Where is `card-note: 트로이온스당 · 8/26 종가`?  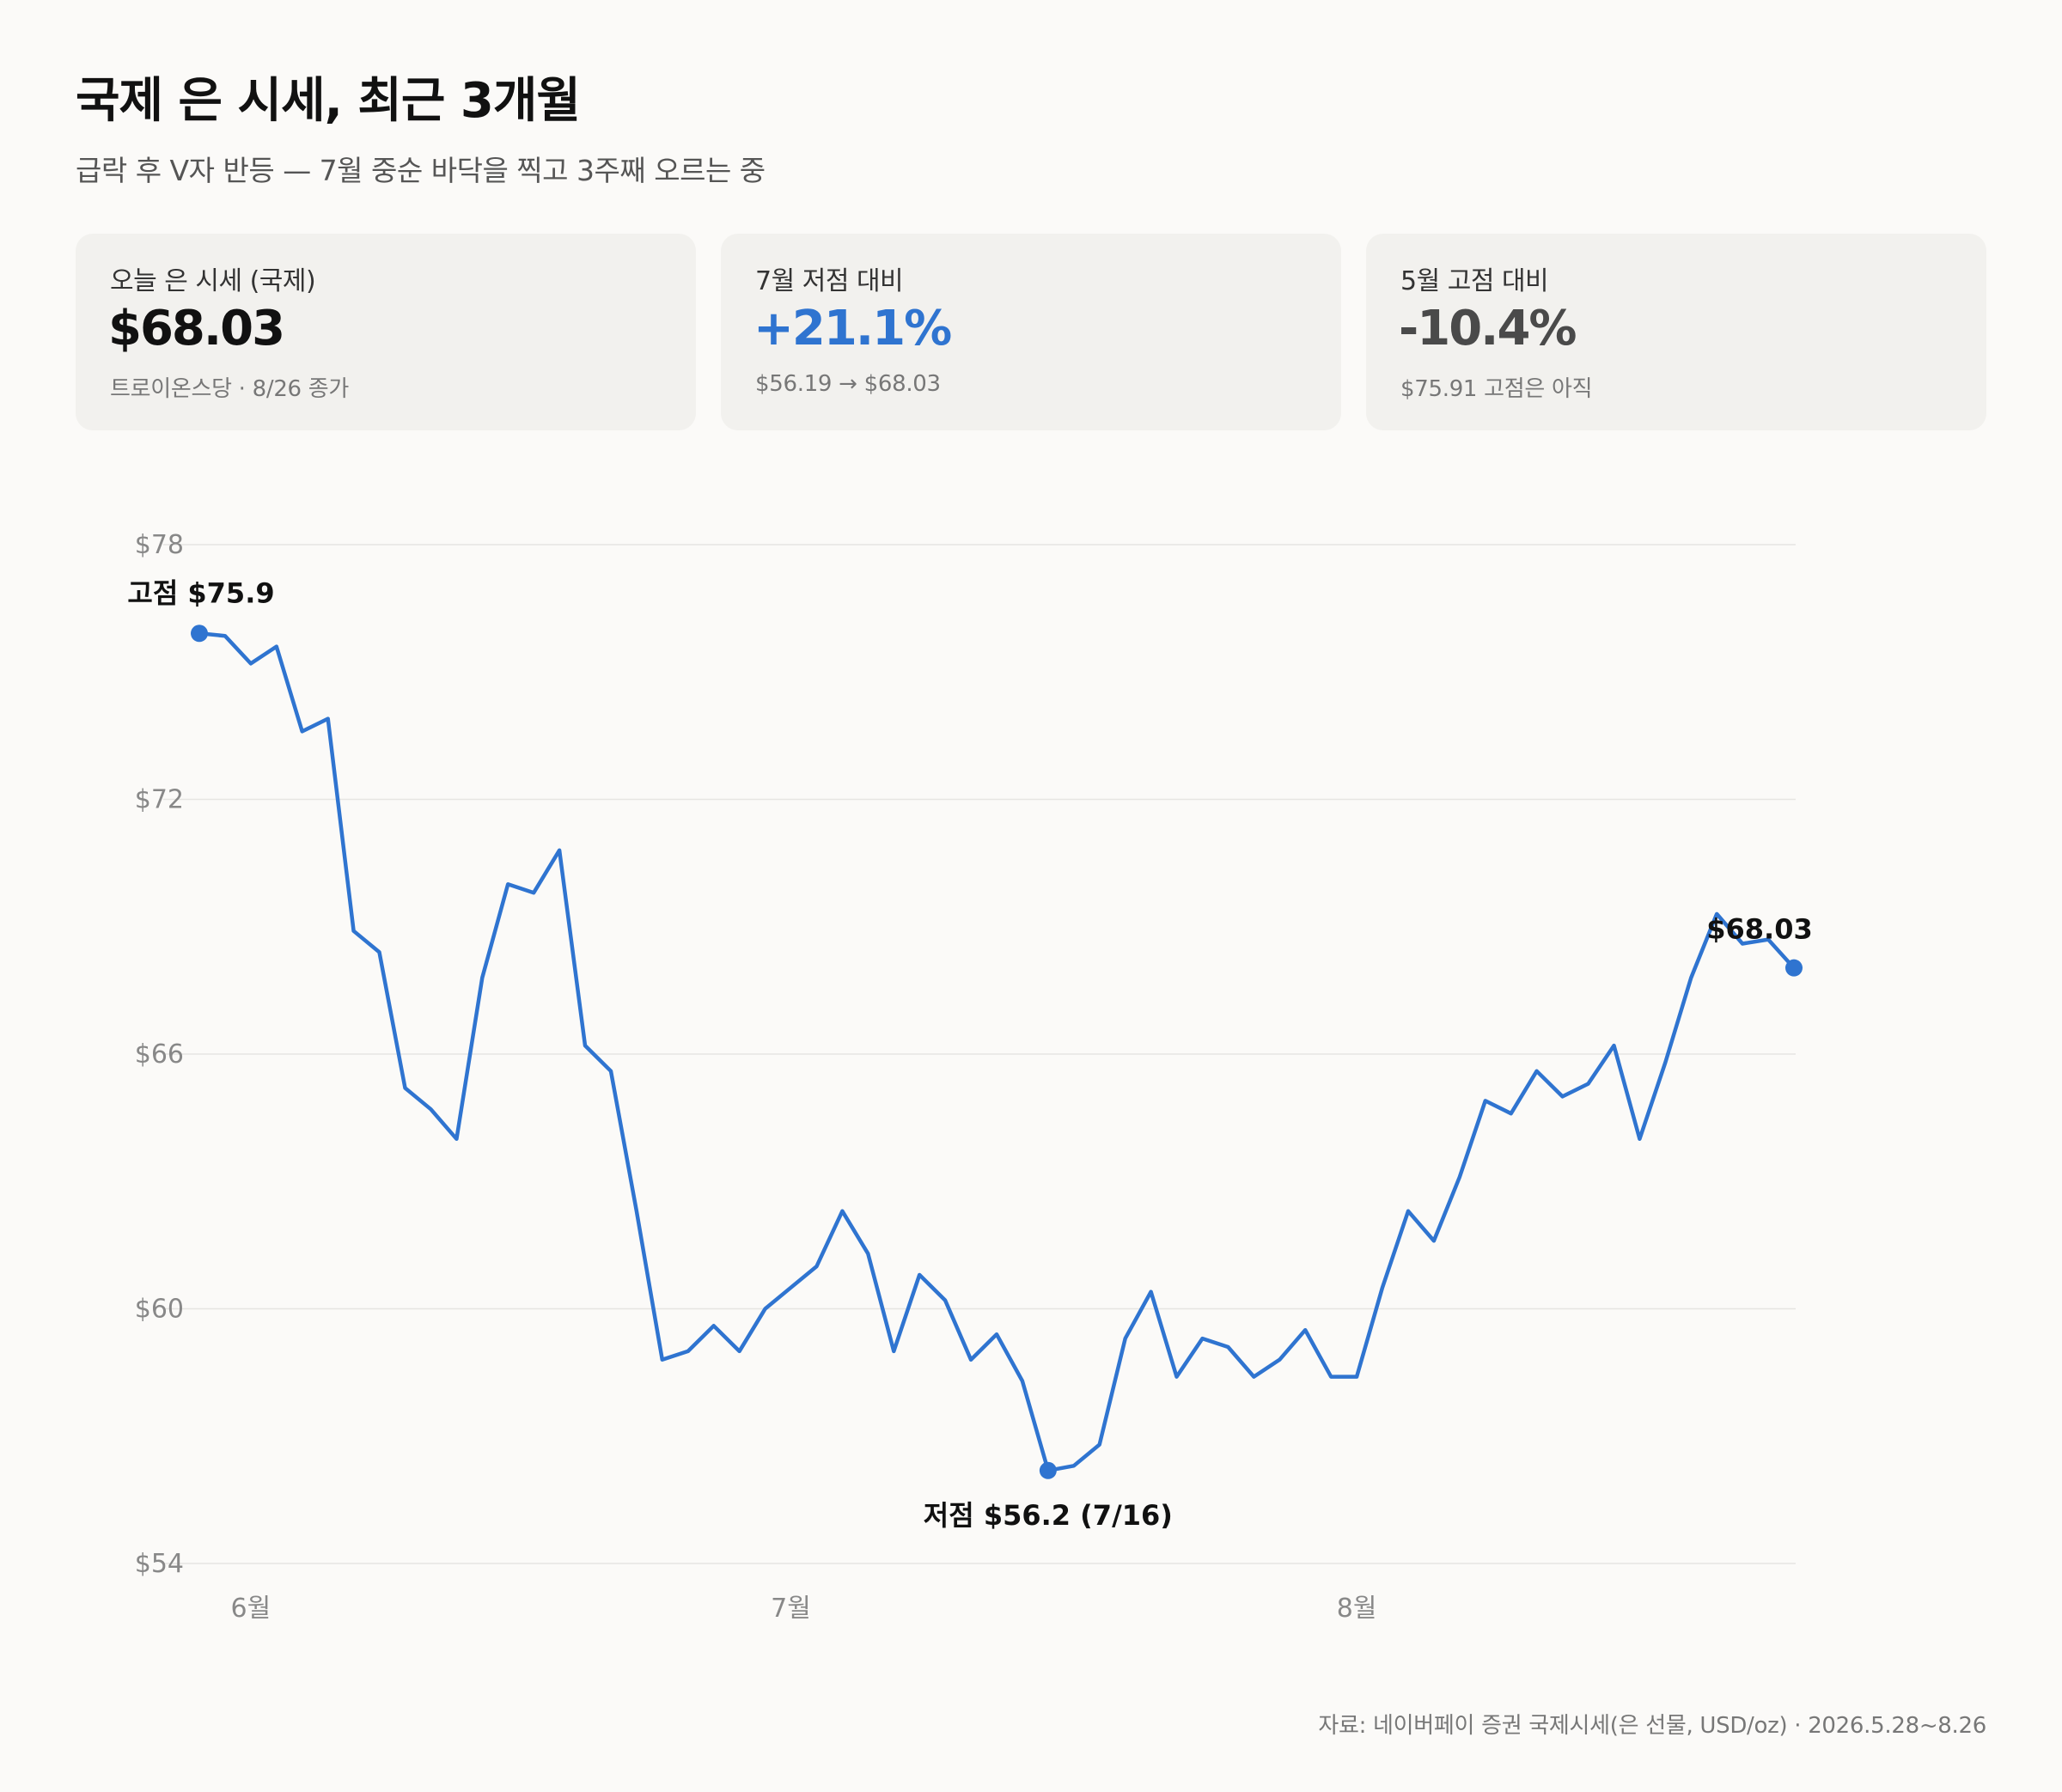
card-note: 트로이온스당 · 8/26 종가 is located at coordinates (230, 389).